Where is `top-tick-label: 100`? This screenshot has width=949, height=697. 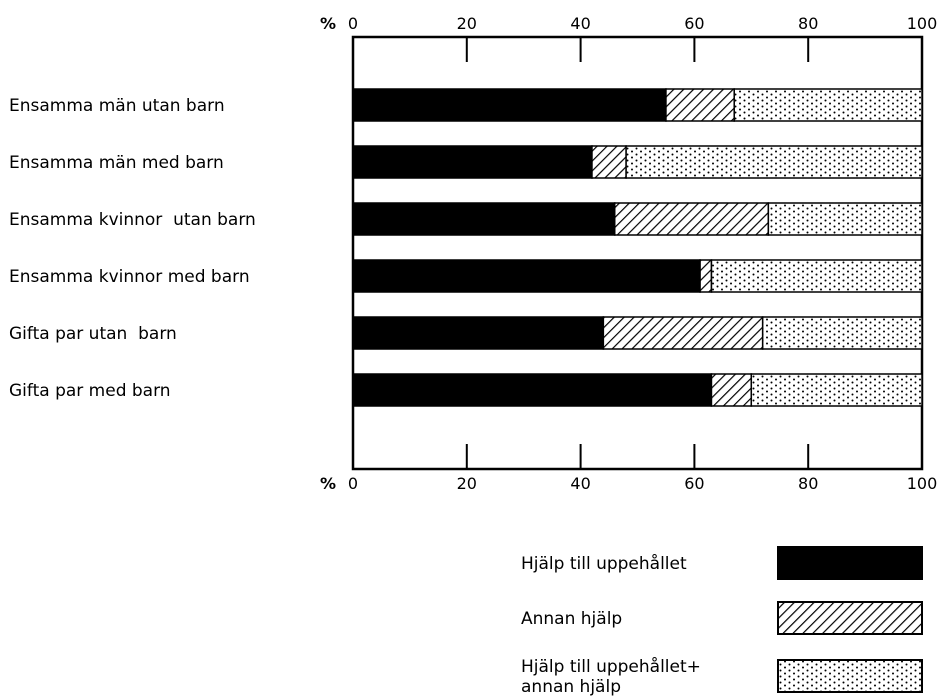 top-tick-label: 100 is located at coordinates (922, 23).